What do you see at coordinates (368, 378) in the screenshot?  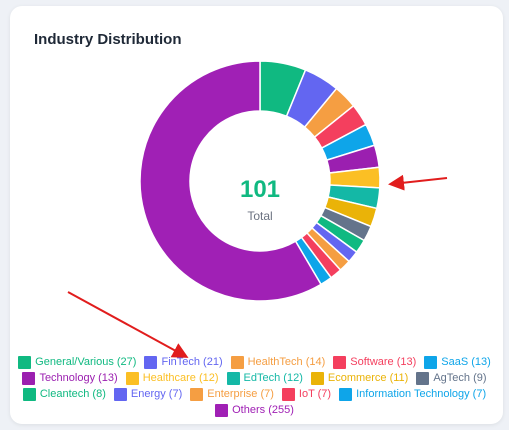 I see `legend-label: Ecommerce (11)` at bounding box center [368, 378].